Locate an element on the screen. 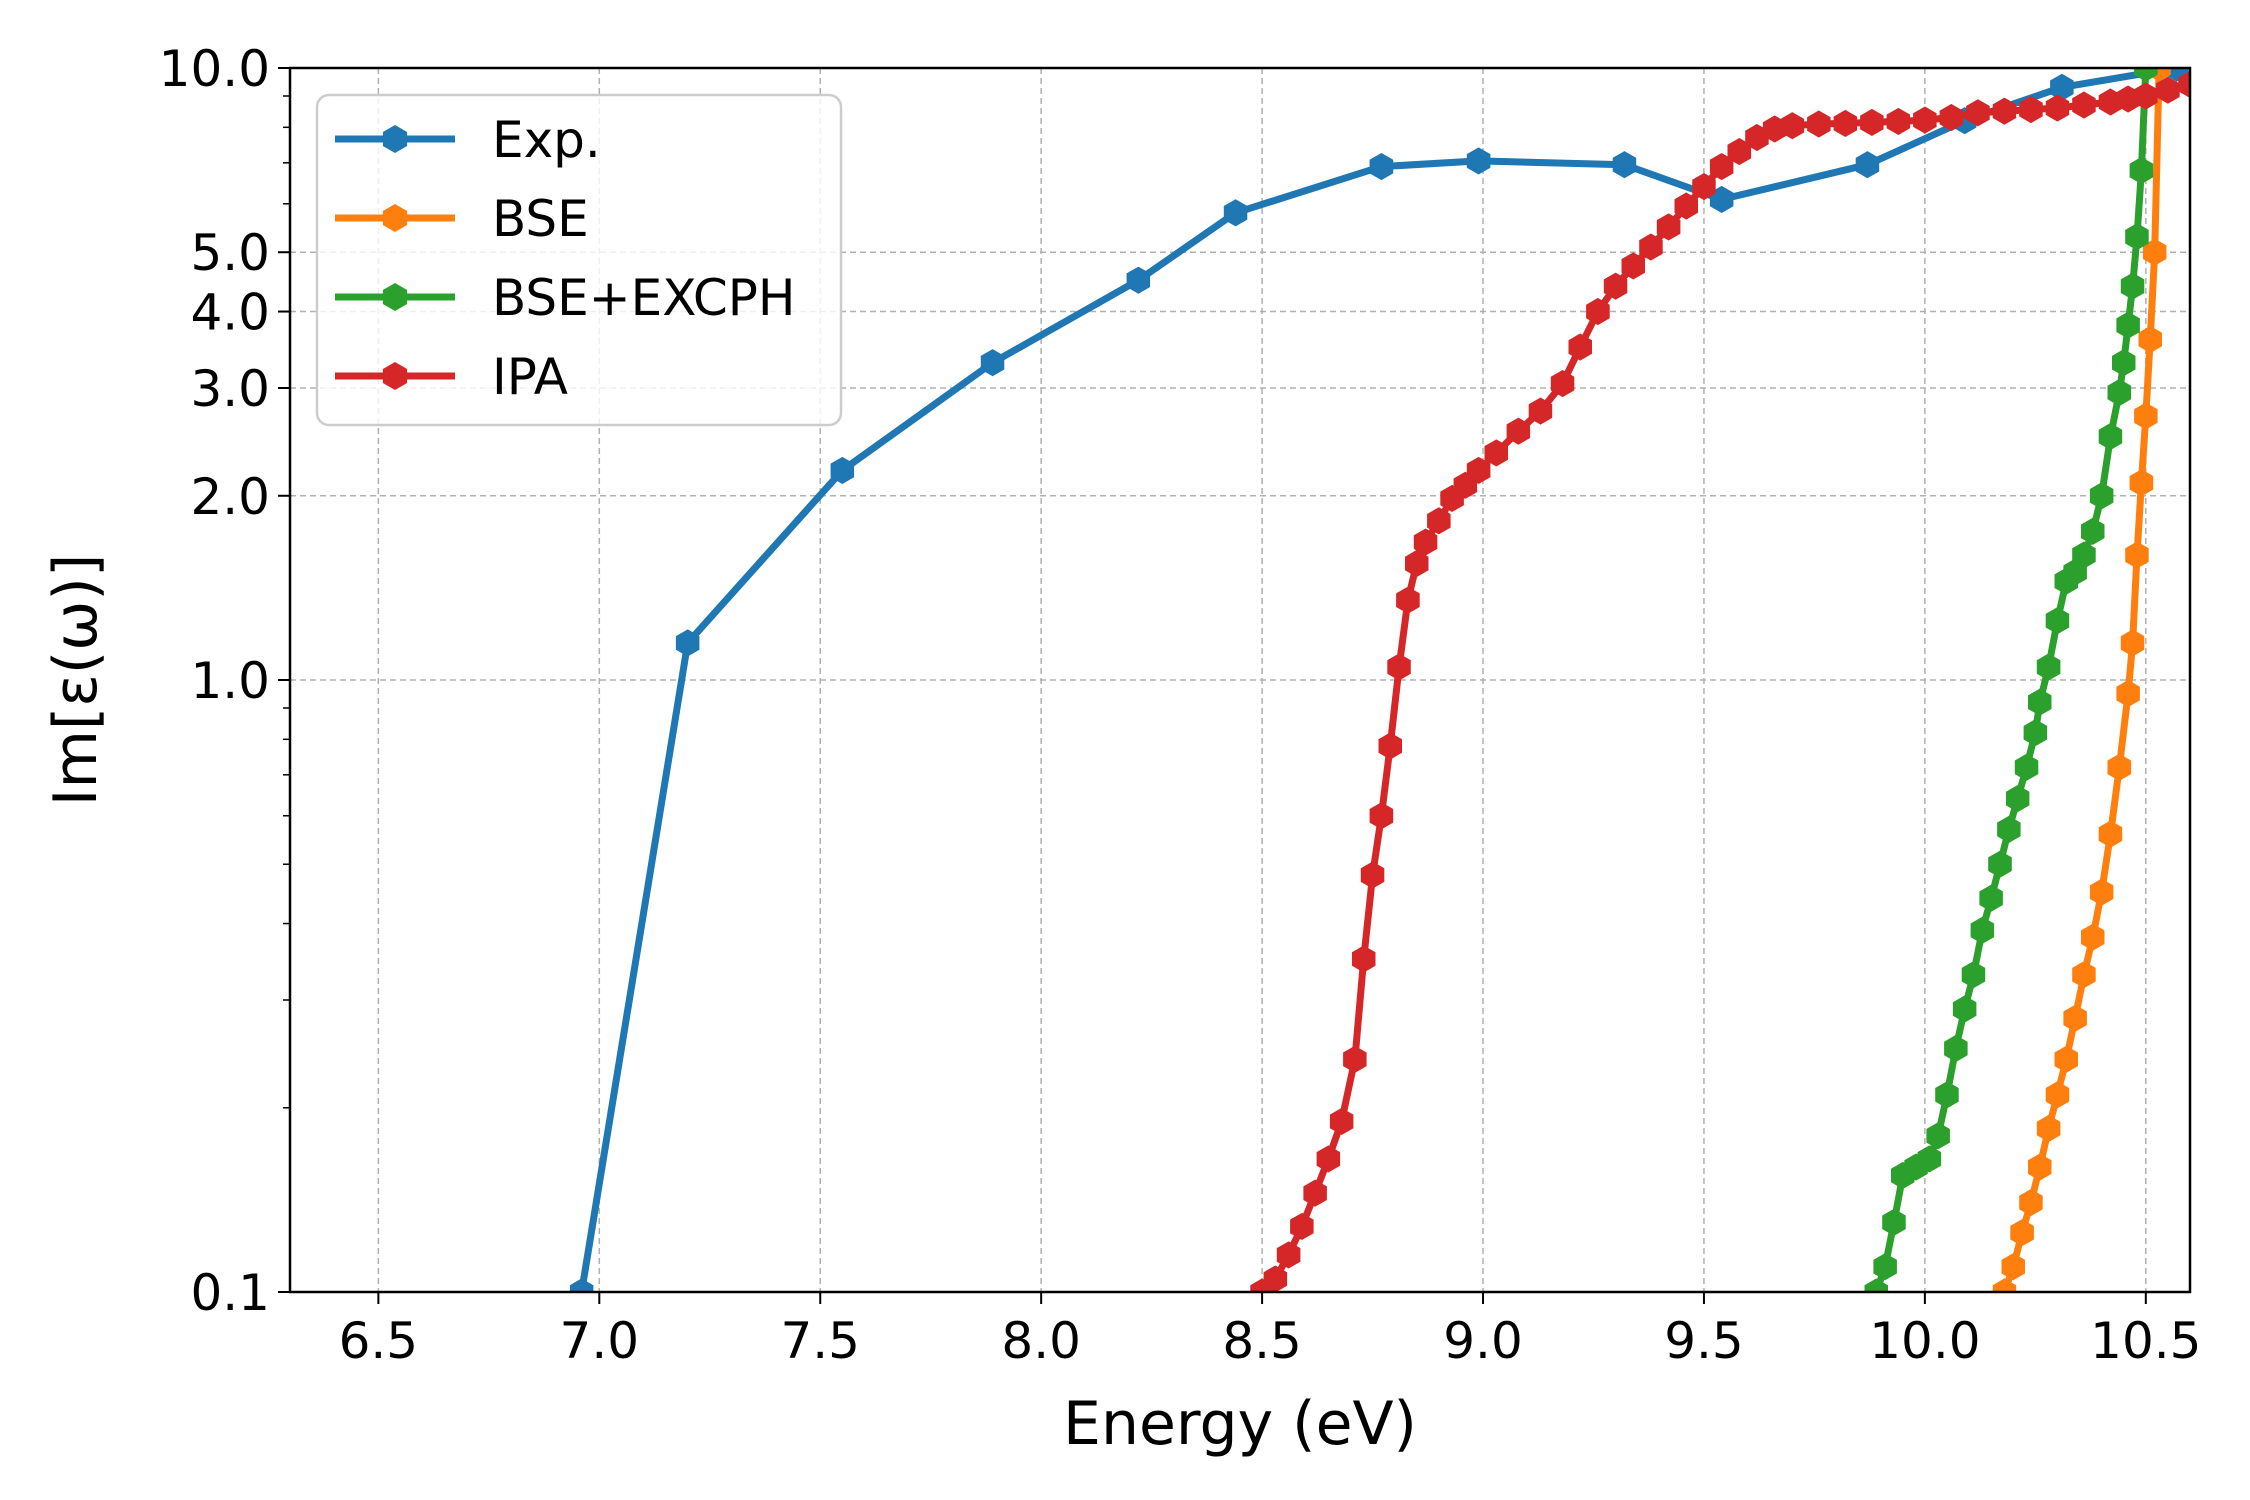  y-tick-label: 1.0 is located at coordinates (230, 681).